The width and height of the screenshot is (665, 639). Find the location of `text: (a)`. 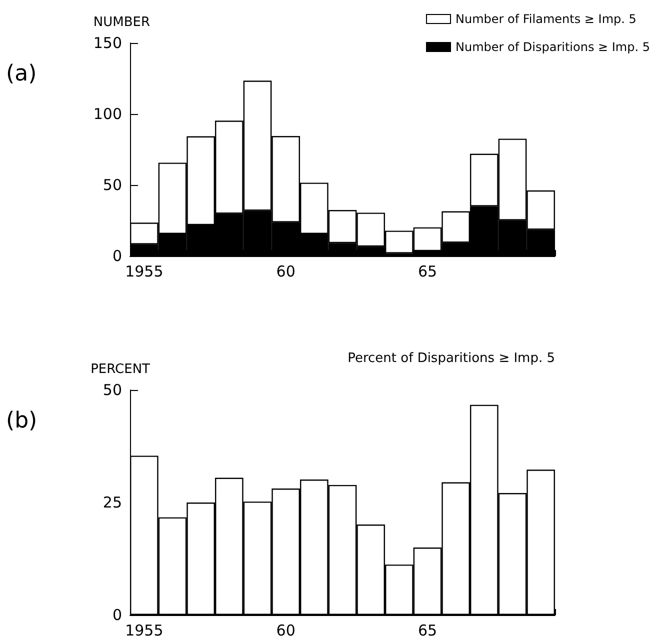

text: (a) is located at coordinates (21, 74).